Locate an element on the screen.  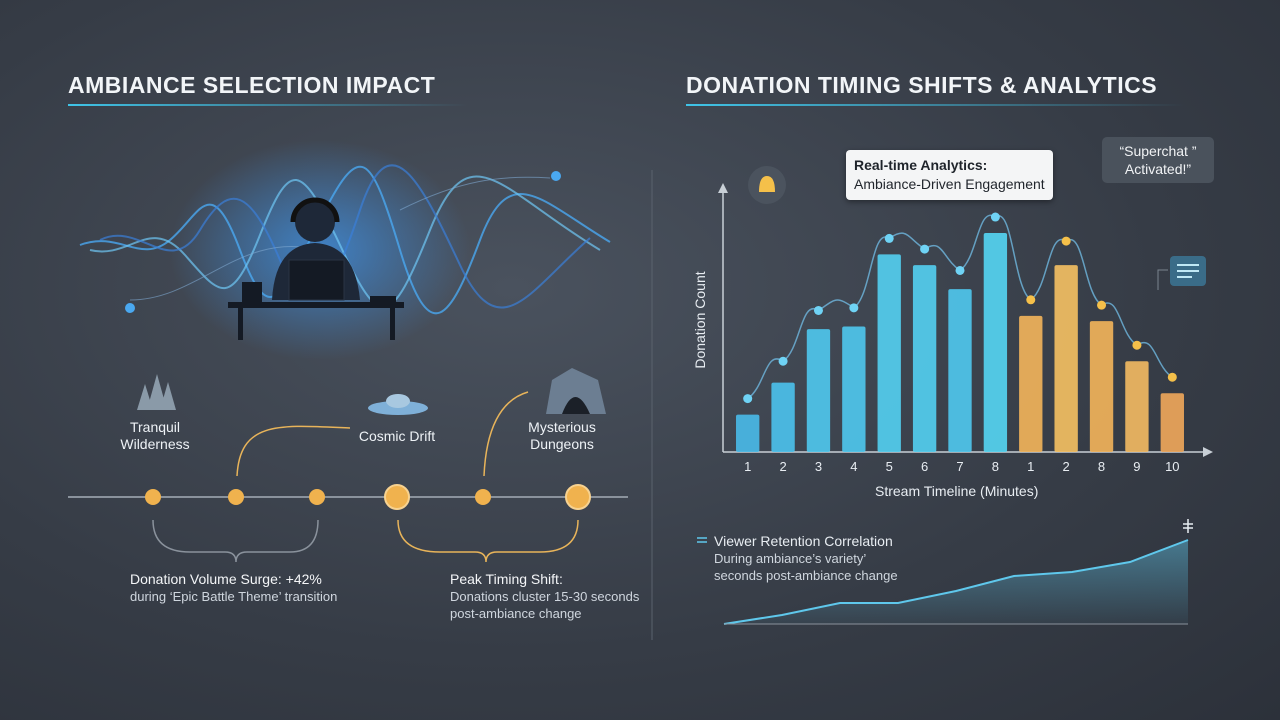
theme-icons is located at coordinates (371, 391).